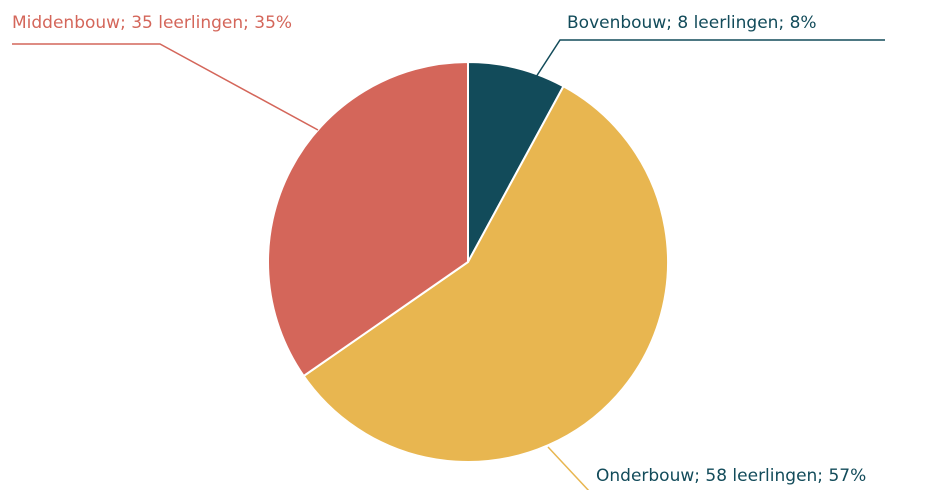  Describe the element at coordinates (731, 476) in the screenshot. I see `data-label: Onderbouw; 58 leerlingen; 57%` at that location.